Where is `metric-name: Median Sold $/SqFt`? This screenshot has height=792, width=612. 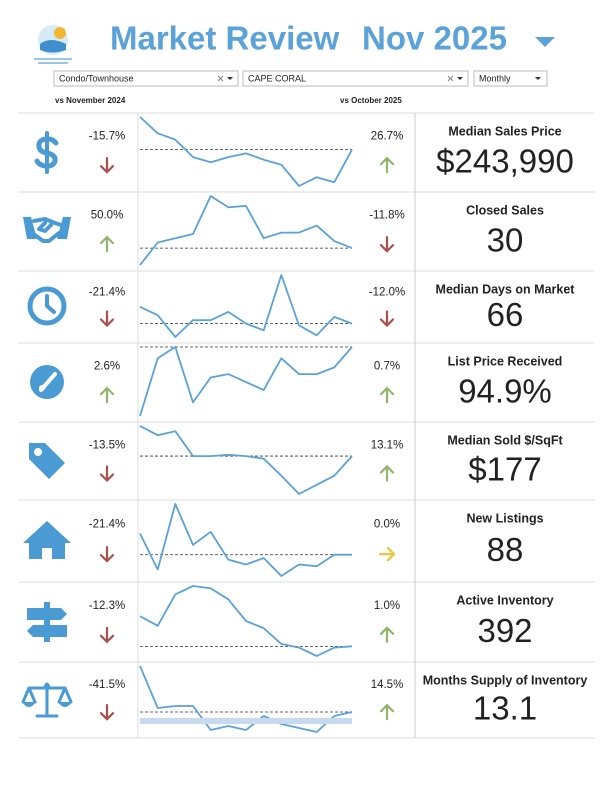 metric-name: Median Sold $/SqFt is located at coordinates (505, 440).